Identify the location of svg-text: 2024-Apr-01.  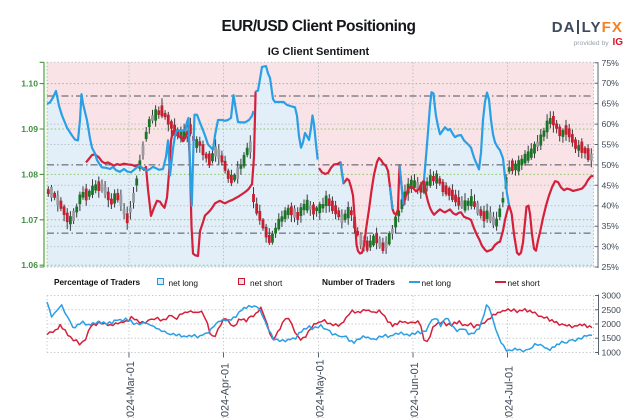
(226, 390).